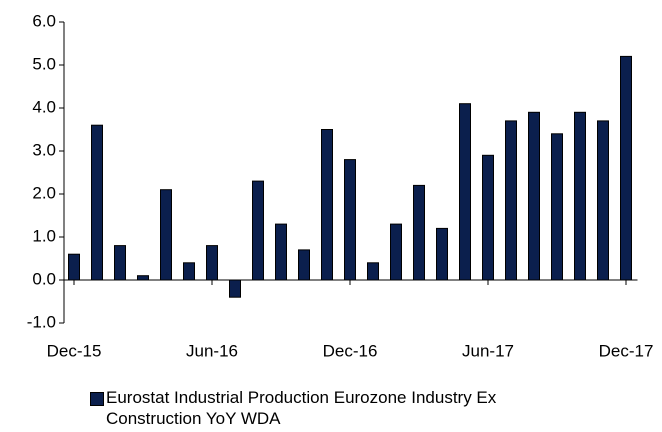  What do you see at coordinates (44, 278) in the screenshot?
I see `y-tick-label: 0.0` at bounding box center [44, 278].